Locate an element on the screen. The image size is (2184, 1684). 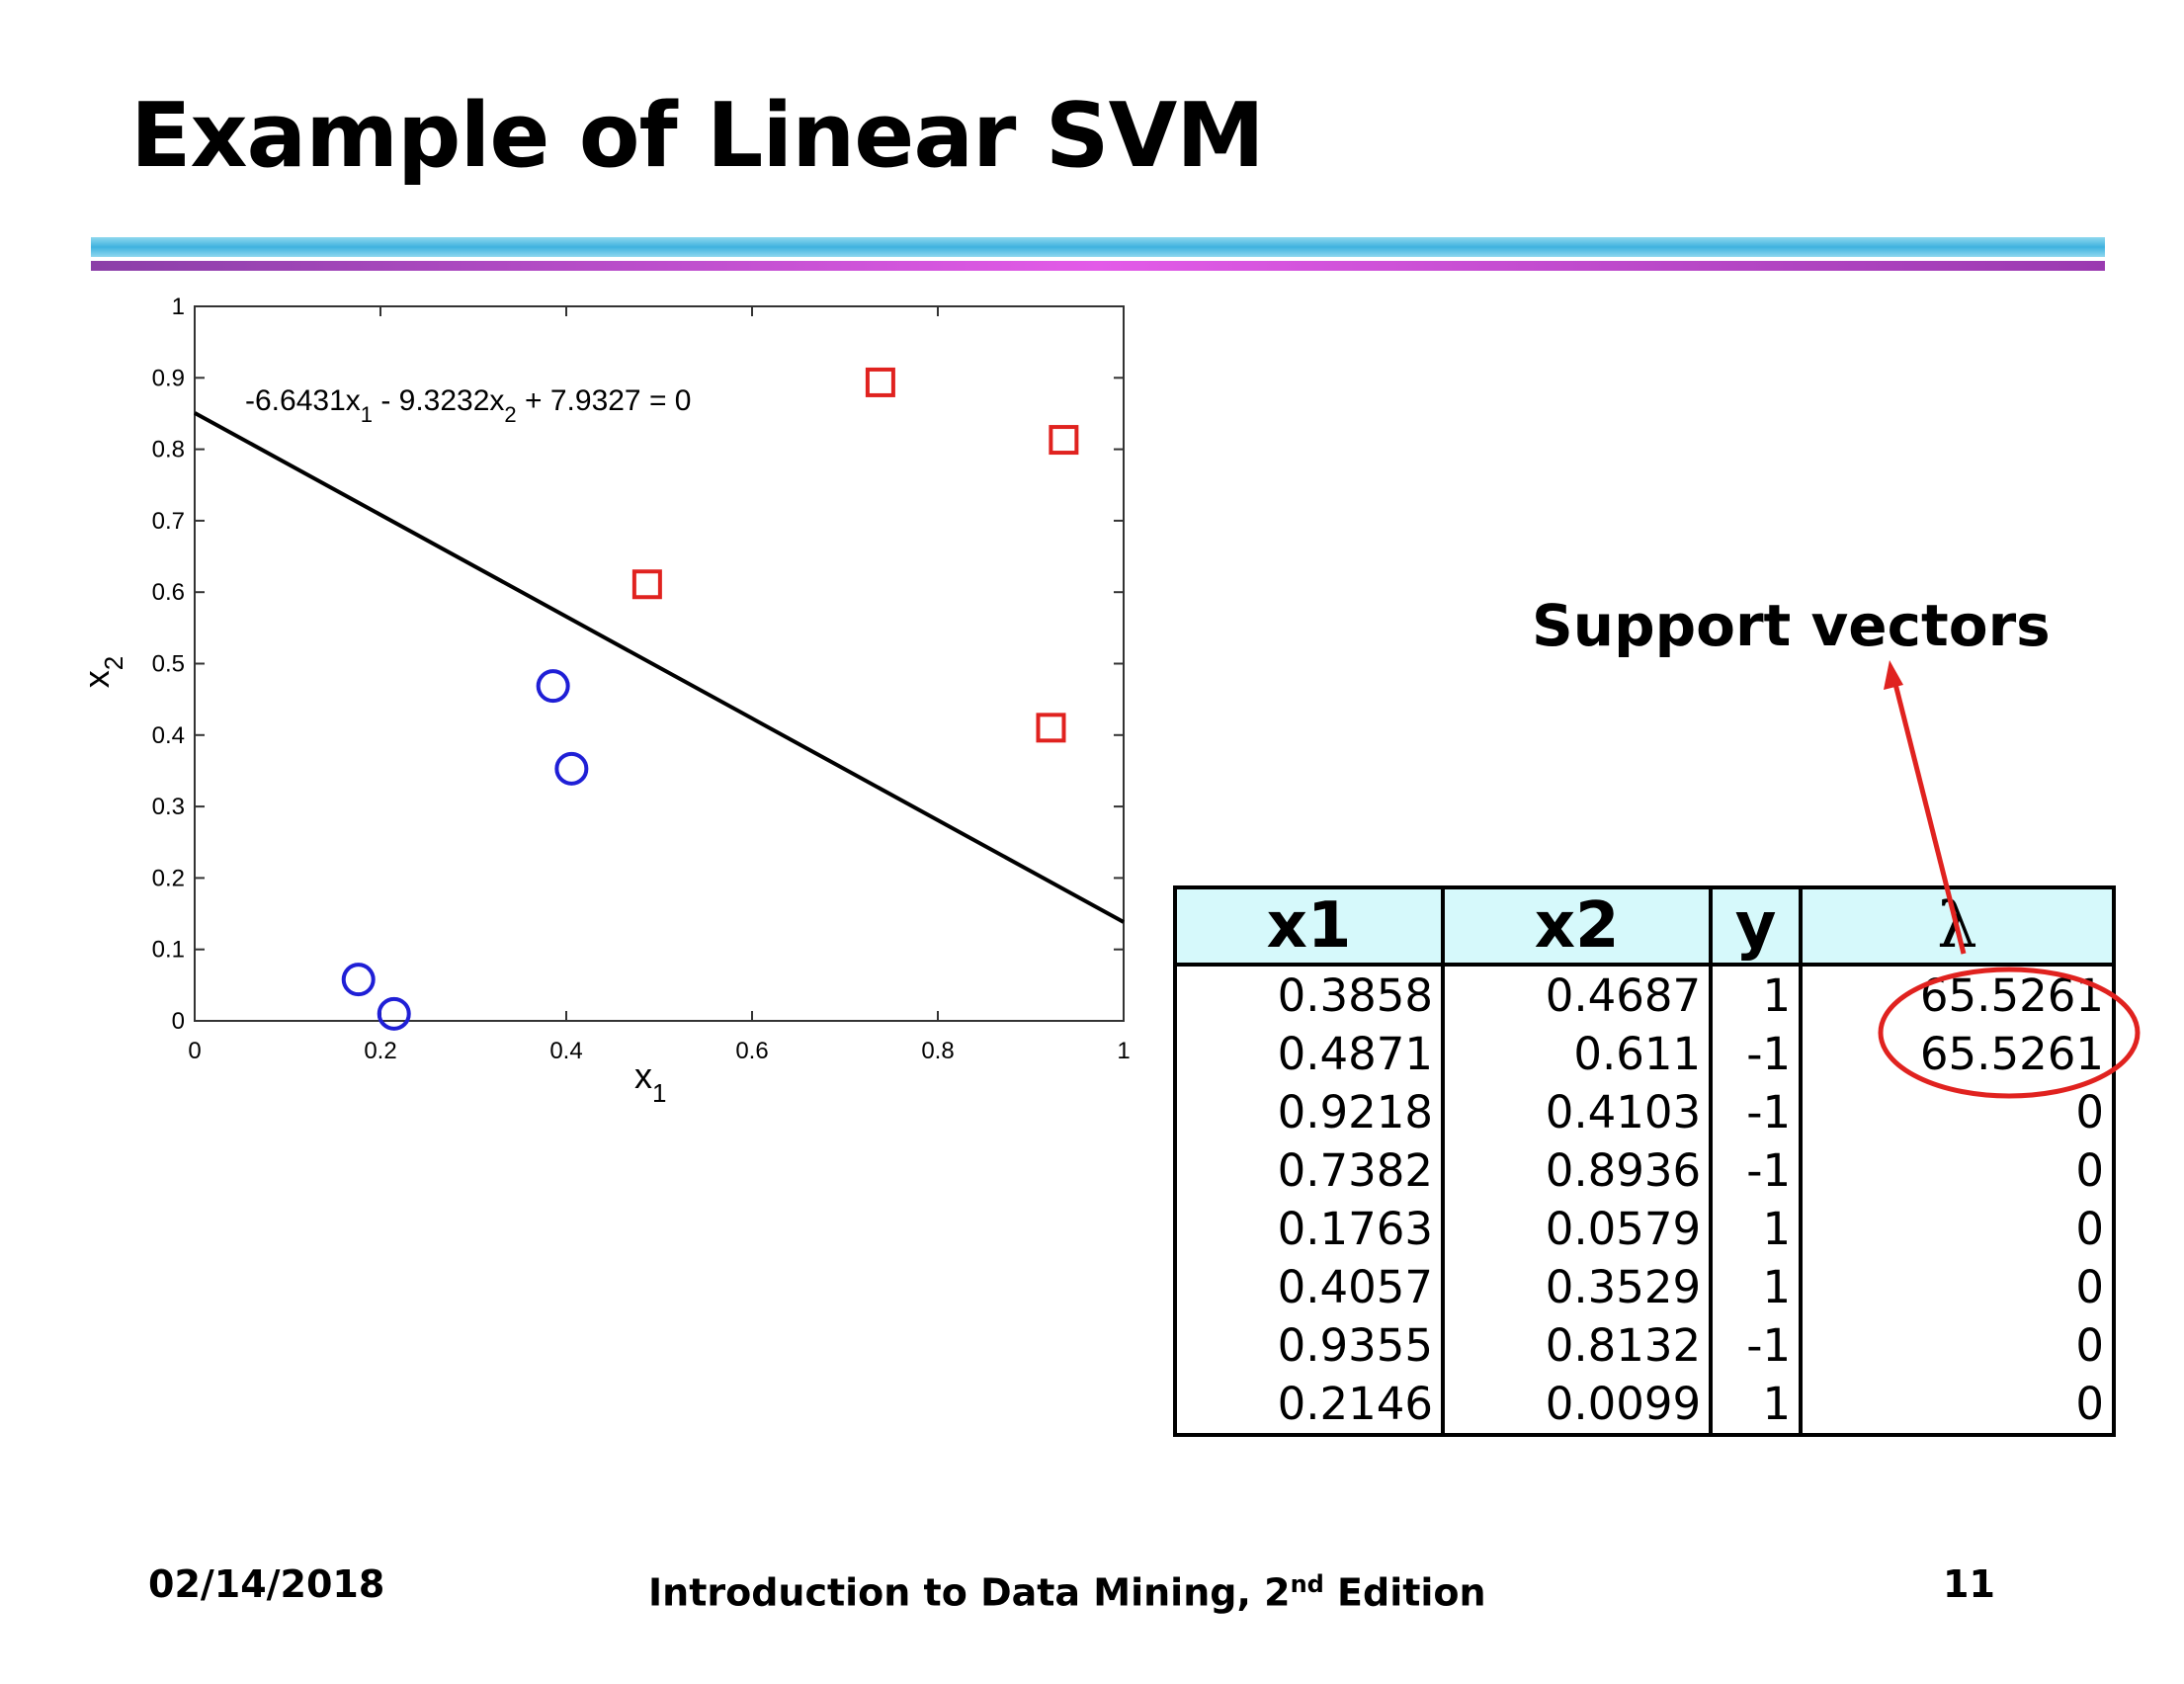
data-points is located at coordinates (710, 699).